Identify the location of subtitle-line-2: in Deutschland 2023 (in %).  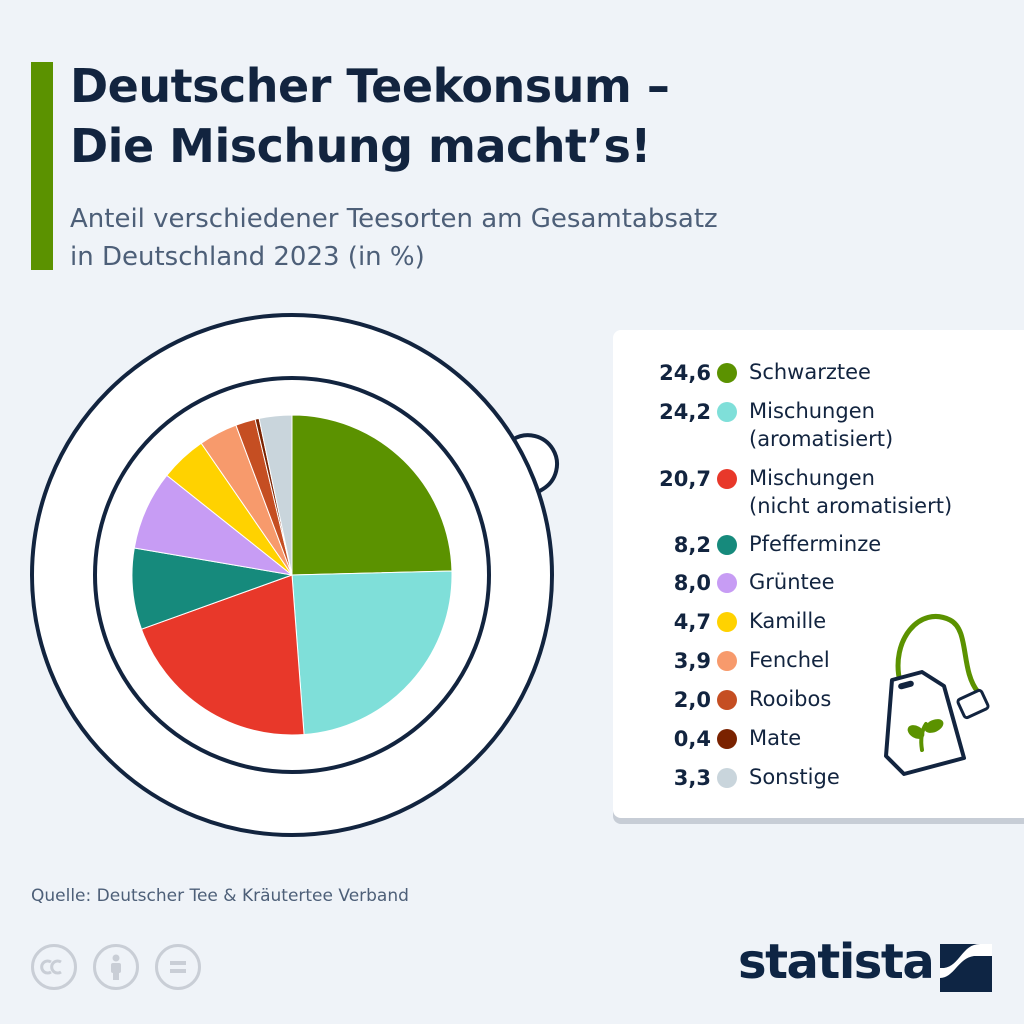
(247, 257).